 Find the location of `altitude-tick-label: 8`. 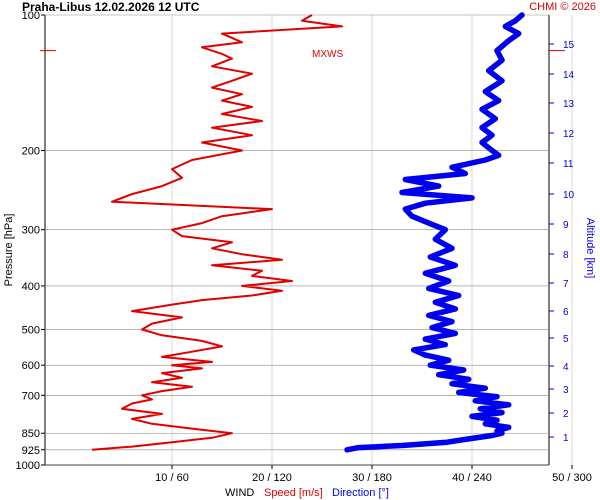

altitude-tick-label: 8 is located at coordinates (566, 255).